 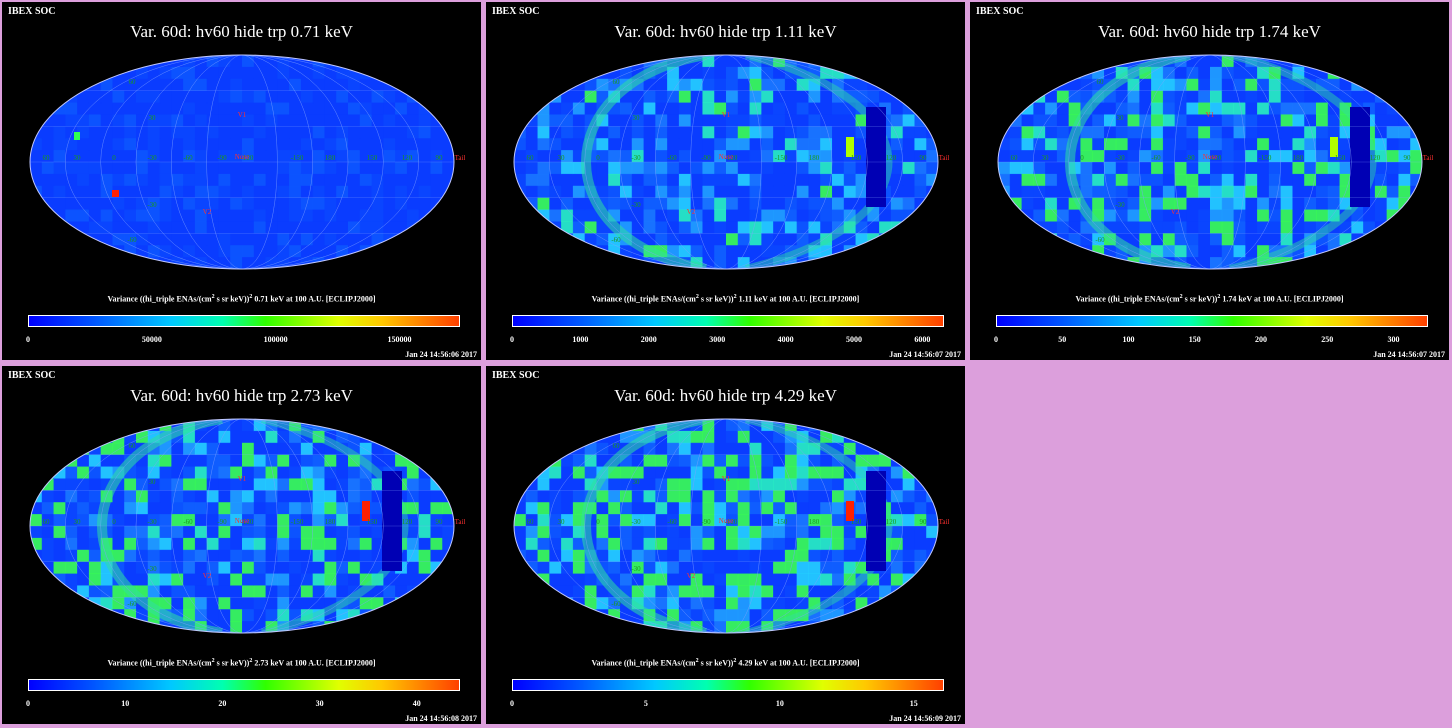 I want to click on panel-title: Var. 60d: hv60 hide trp 4.29 keV, so click(x=725, y=395).